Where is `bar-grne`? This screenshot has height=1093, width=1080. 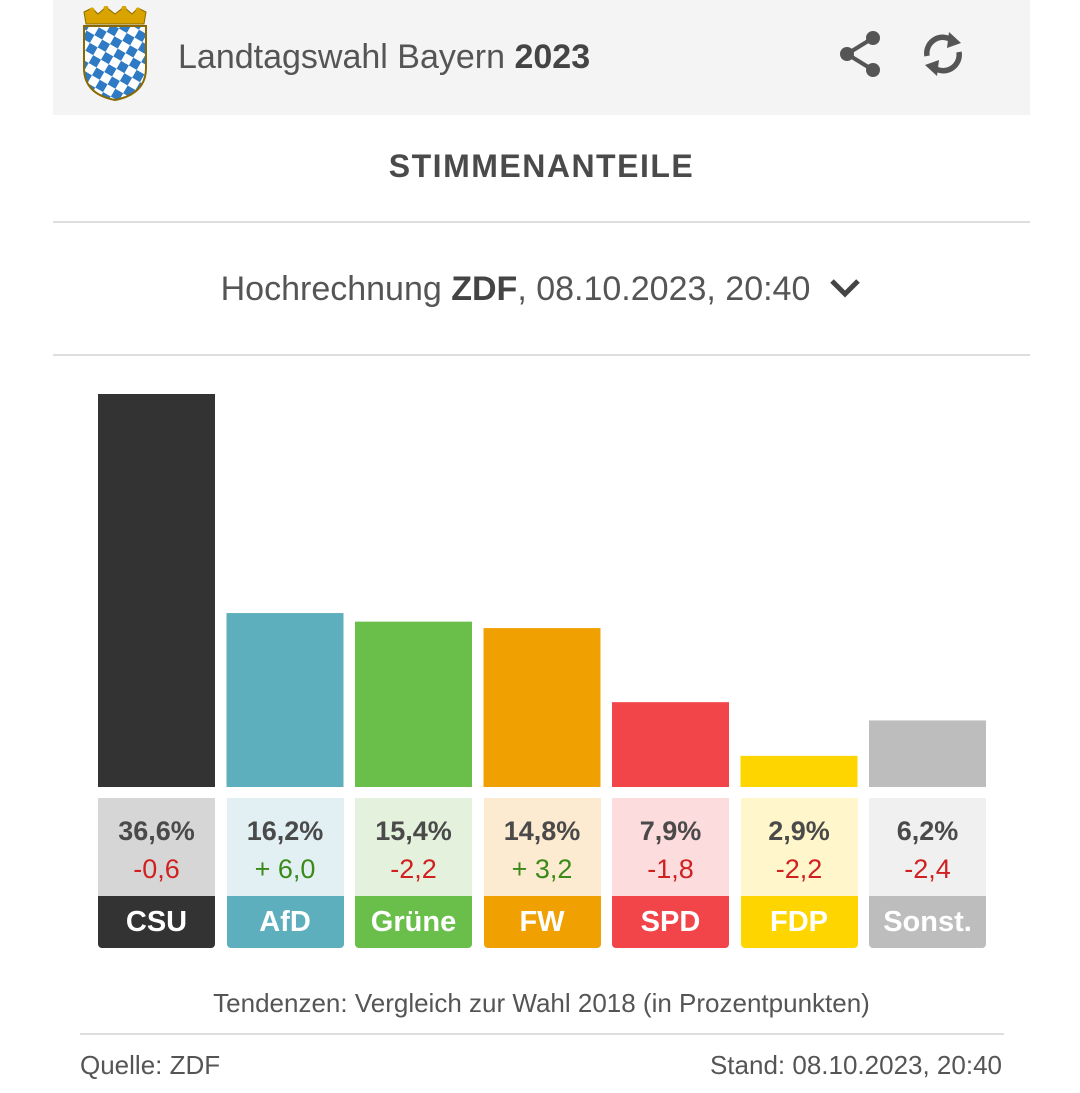 bar-grne is located at coordinates (413, 704).